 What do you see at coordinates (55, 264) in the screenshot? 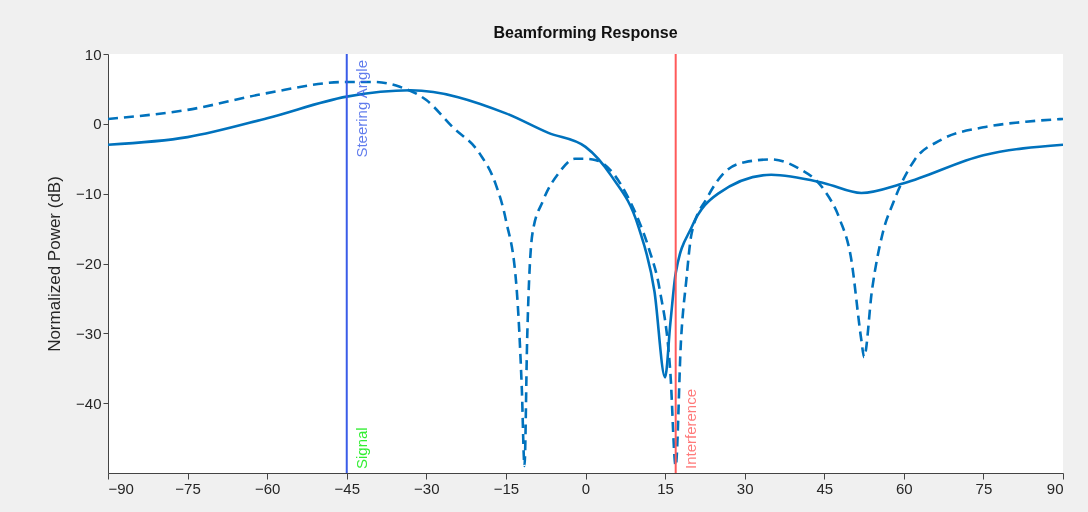
I see `y-axis-title: Normalized Power (dB)` at bounding box center [55, 264].